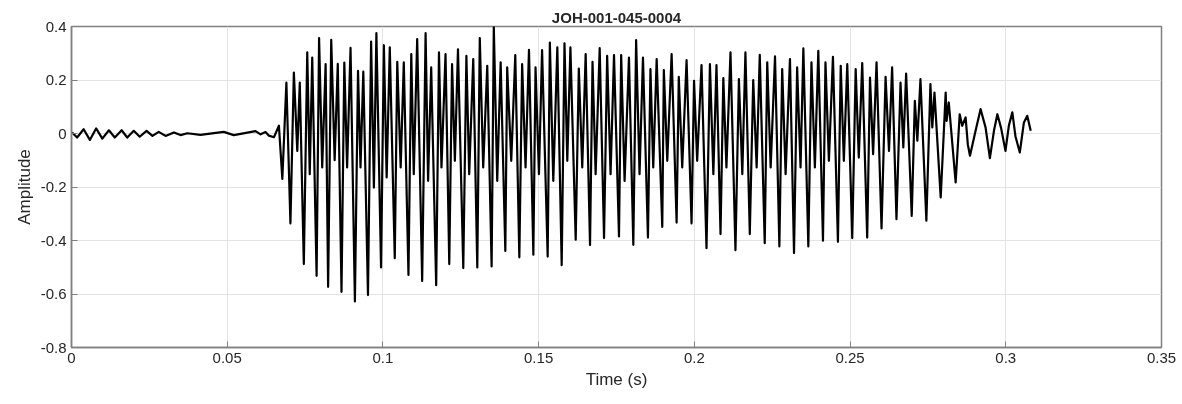 This screenshot has width=1182, height=404. Describe the element at coordinates (694, 357) in the screenshot. I see `x-tick-label: 0.2` at that location.